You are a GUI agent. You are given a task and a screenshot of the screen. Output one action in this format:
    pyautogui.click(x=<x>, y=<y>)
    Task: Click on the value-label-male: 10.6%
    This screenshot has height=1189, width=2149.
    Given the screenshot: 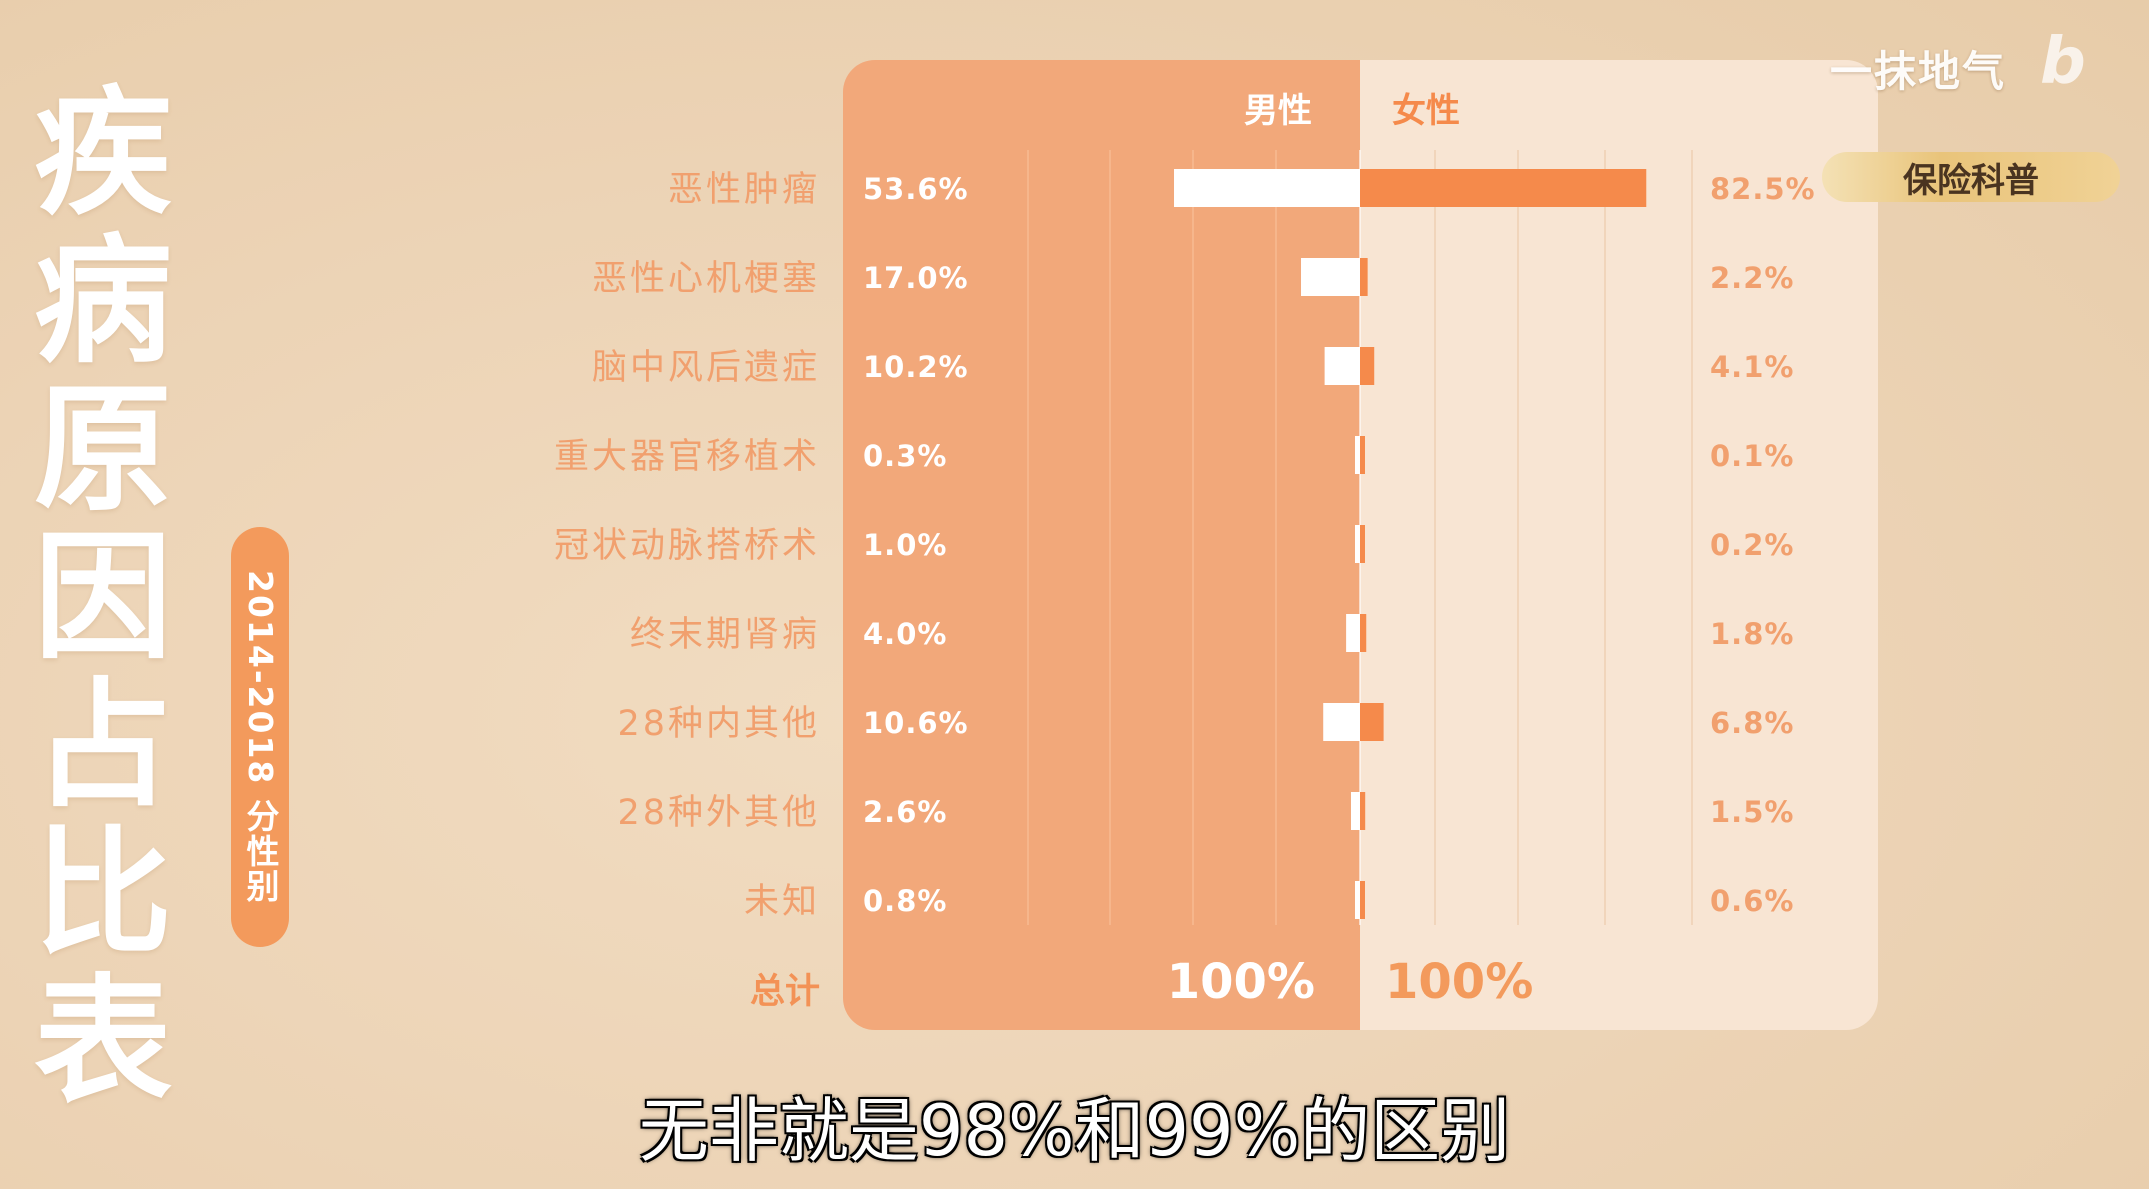 What is the action you would take?
    pyautogui.click(x=916, y=723)
    